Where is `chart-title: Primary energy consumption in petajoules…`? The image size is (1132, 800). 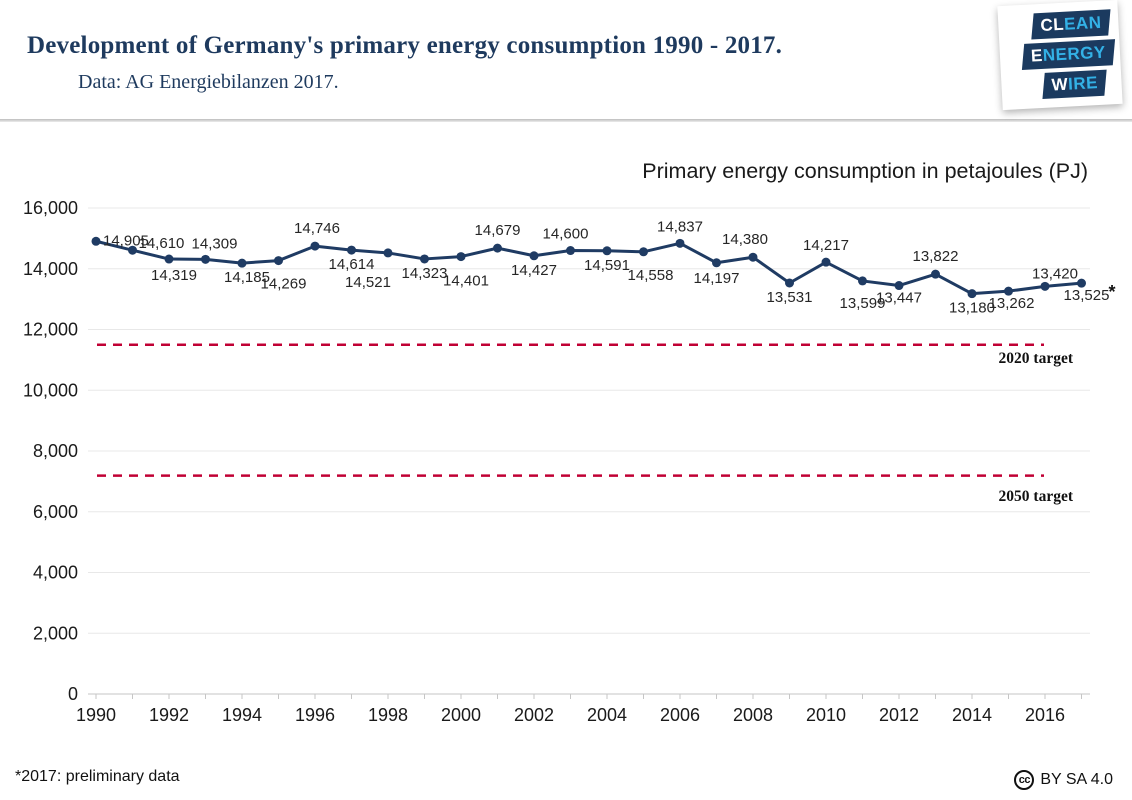
chart-title: Primary energy consumption in petajoules… is located at coordinates (865, 171).